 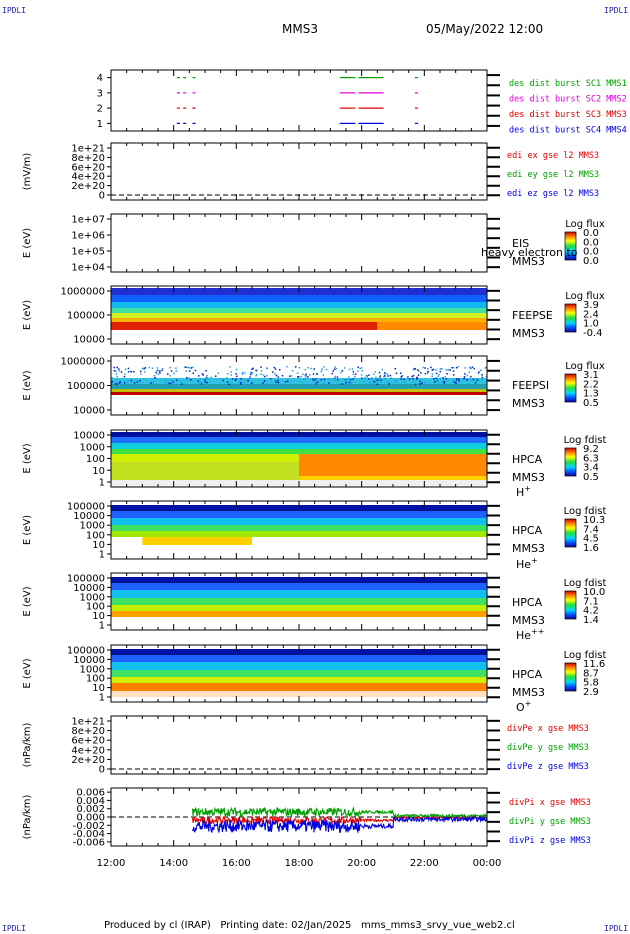 What do you see at coordinates (591, 403) in the screenshot?
I see `colorbar-tick-label: 0.5` at bounding box center [591, 403].